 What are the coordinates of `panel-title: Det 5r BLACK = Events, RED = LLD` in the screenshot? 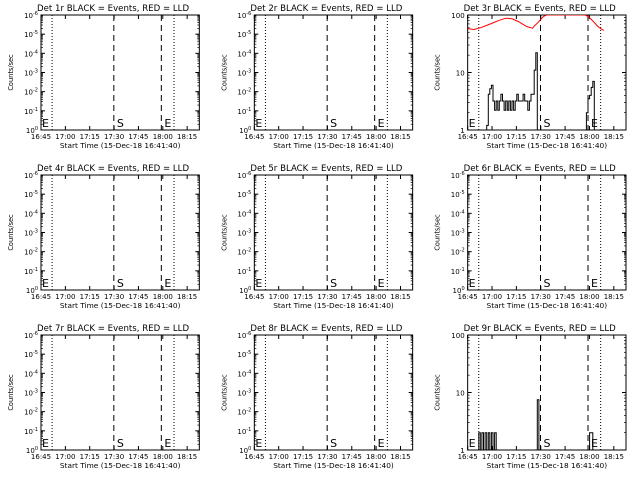 It's located at (326, 169).